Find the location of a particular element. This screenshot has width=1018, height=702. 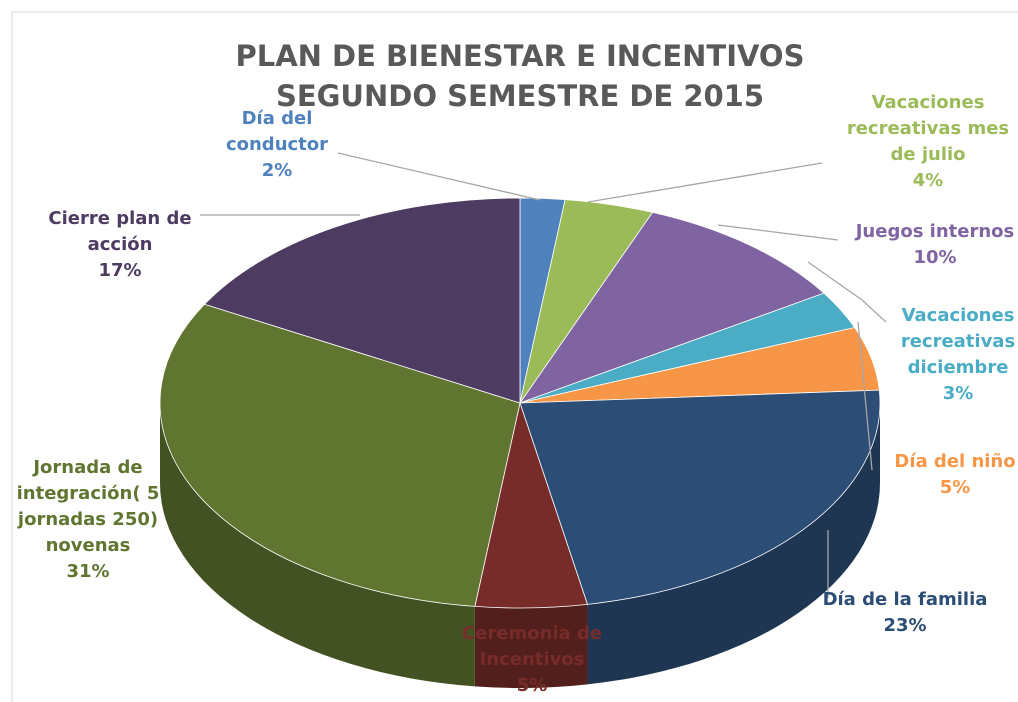

category-label: Día del conductor is located at coordinates (277, 131).